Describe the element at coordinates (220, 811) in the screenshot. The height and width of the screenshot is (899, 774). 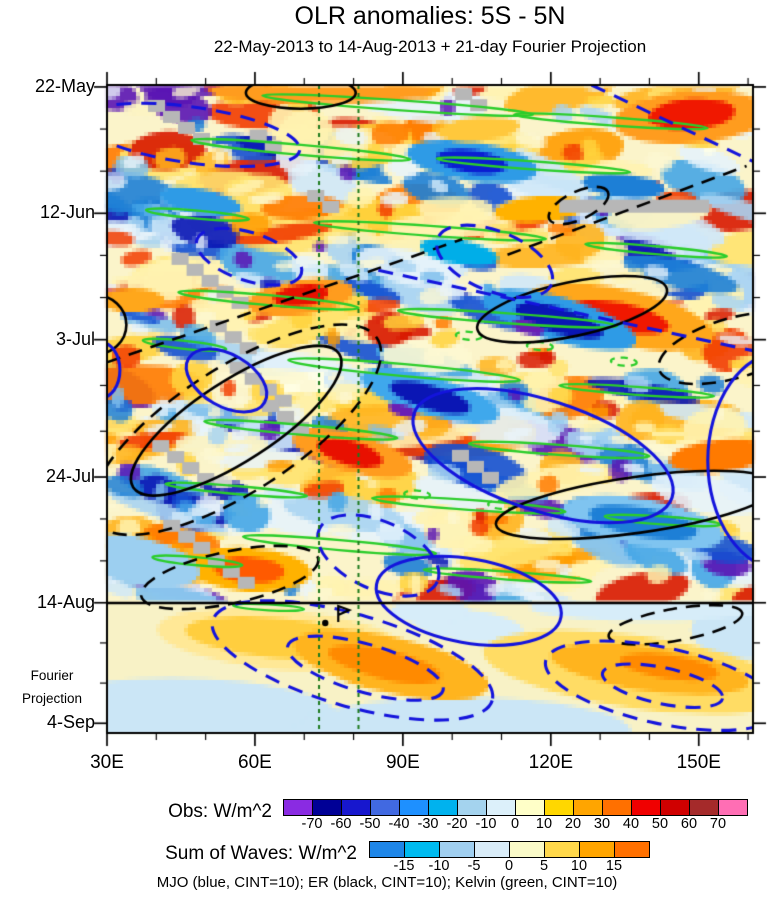
I see `obs-colorbar-label: Obs: W/m^2` at that location.